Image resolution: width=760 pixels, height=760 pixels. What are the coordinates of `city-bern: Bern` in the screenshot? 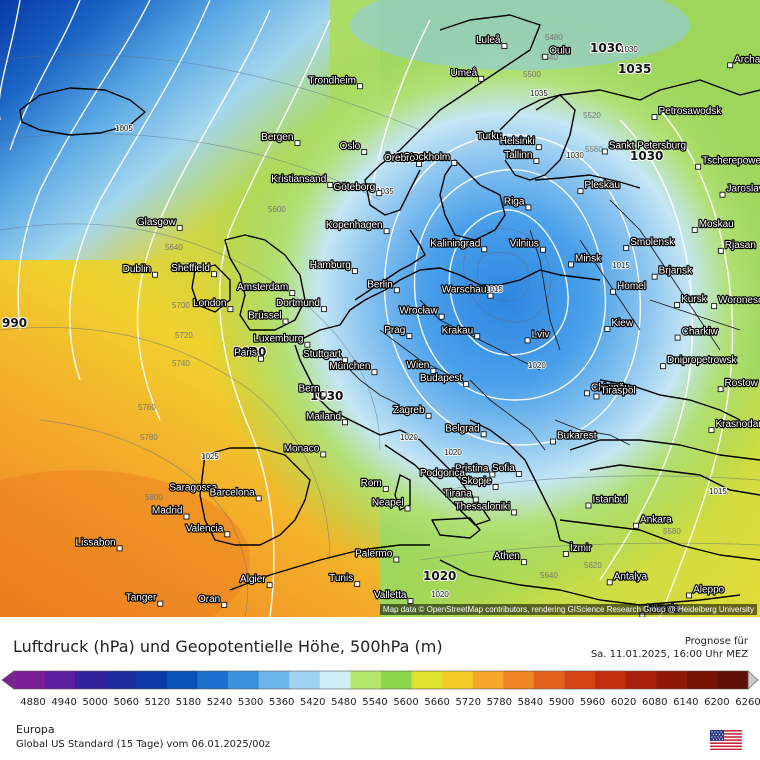 It's located at (312, 390).